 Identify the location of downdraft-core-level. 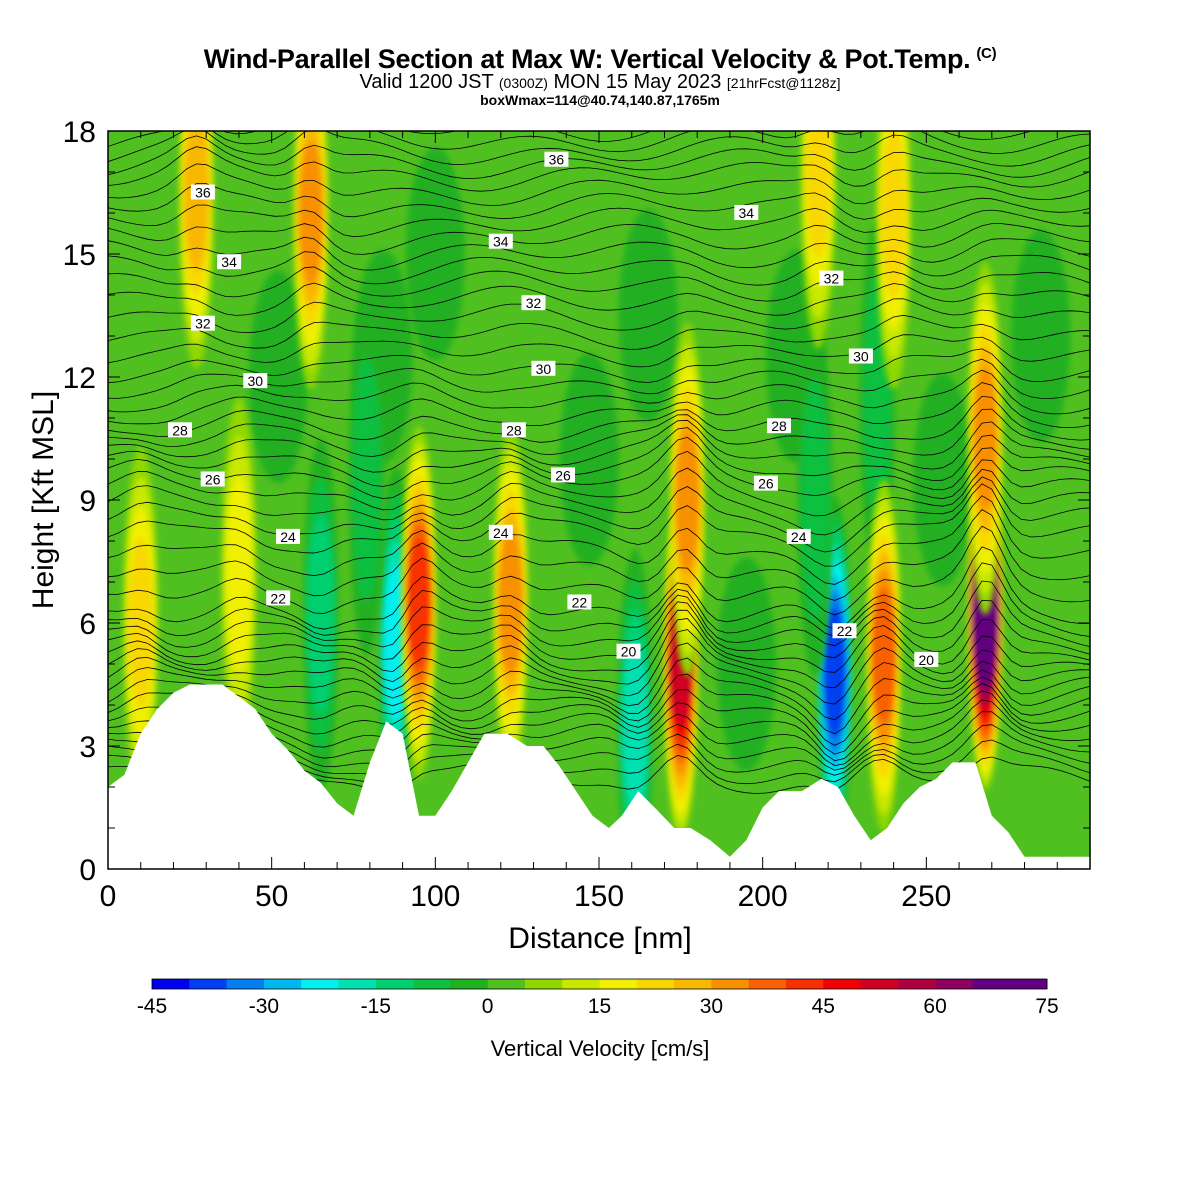
(321, 614).